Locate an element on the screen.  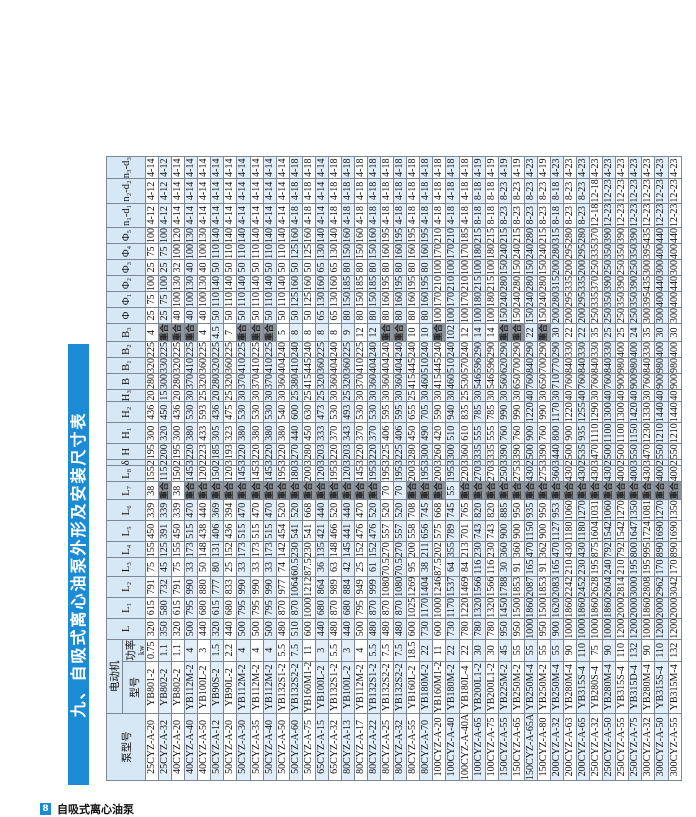
dimension-cell: 430 is located at coordinates (609, 473).